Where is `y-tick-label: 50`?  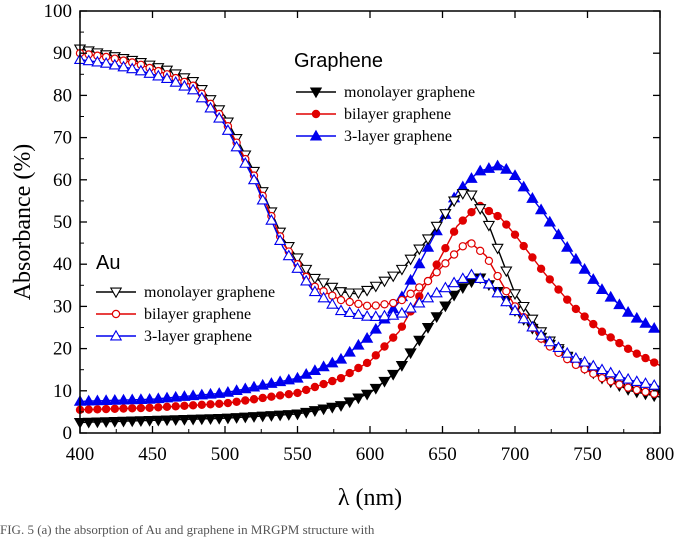
y-tick-label: 50 is located at coordinates (62, 222).